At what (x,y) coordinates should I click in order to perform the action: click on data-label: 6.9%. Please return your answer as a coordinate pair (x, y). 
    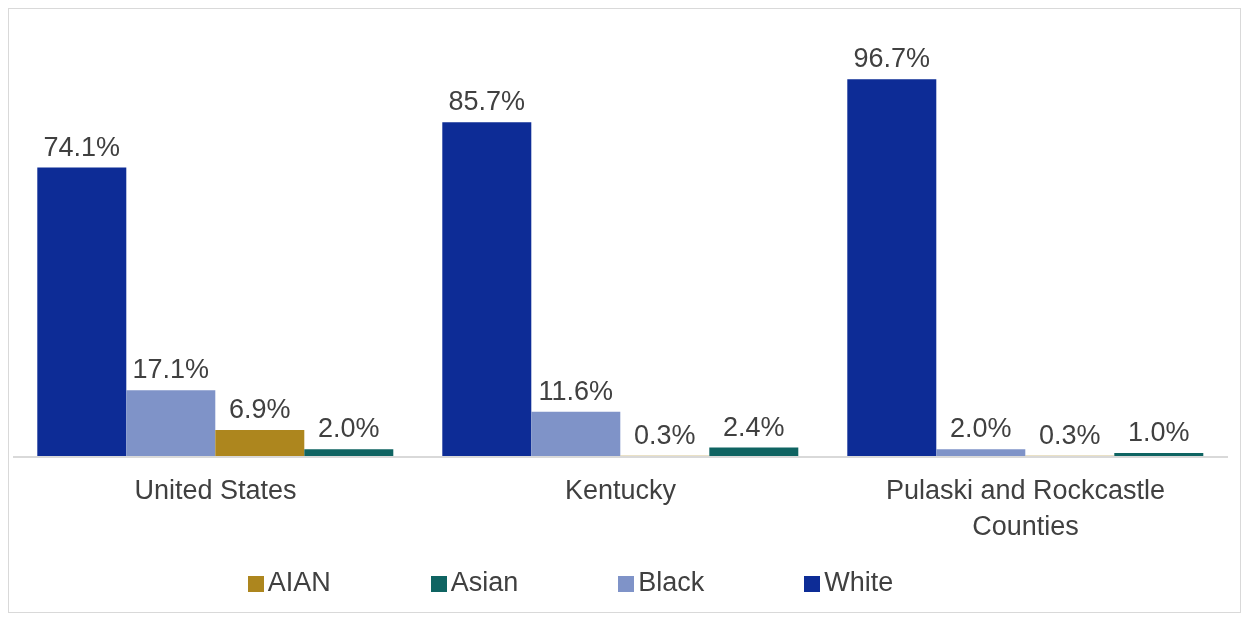
    Looking at the image, I should click on (260, 409).